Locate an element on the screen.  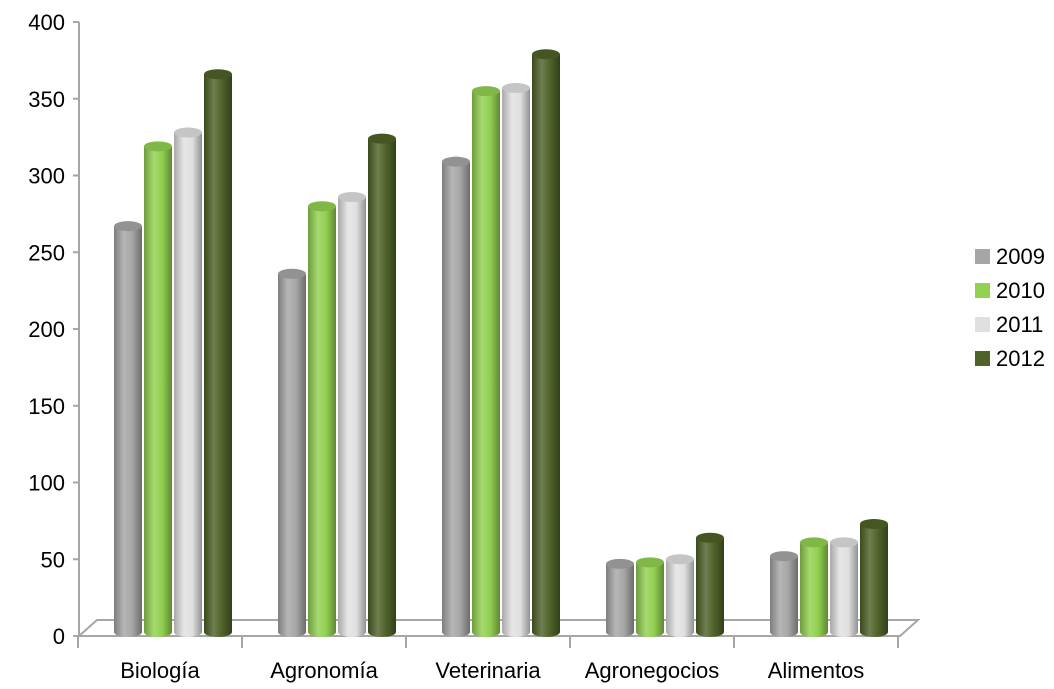
legend-label: 2012 is located at coordinates (1020, 358).